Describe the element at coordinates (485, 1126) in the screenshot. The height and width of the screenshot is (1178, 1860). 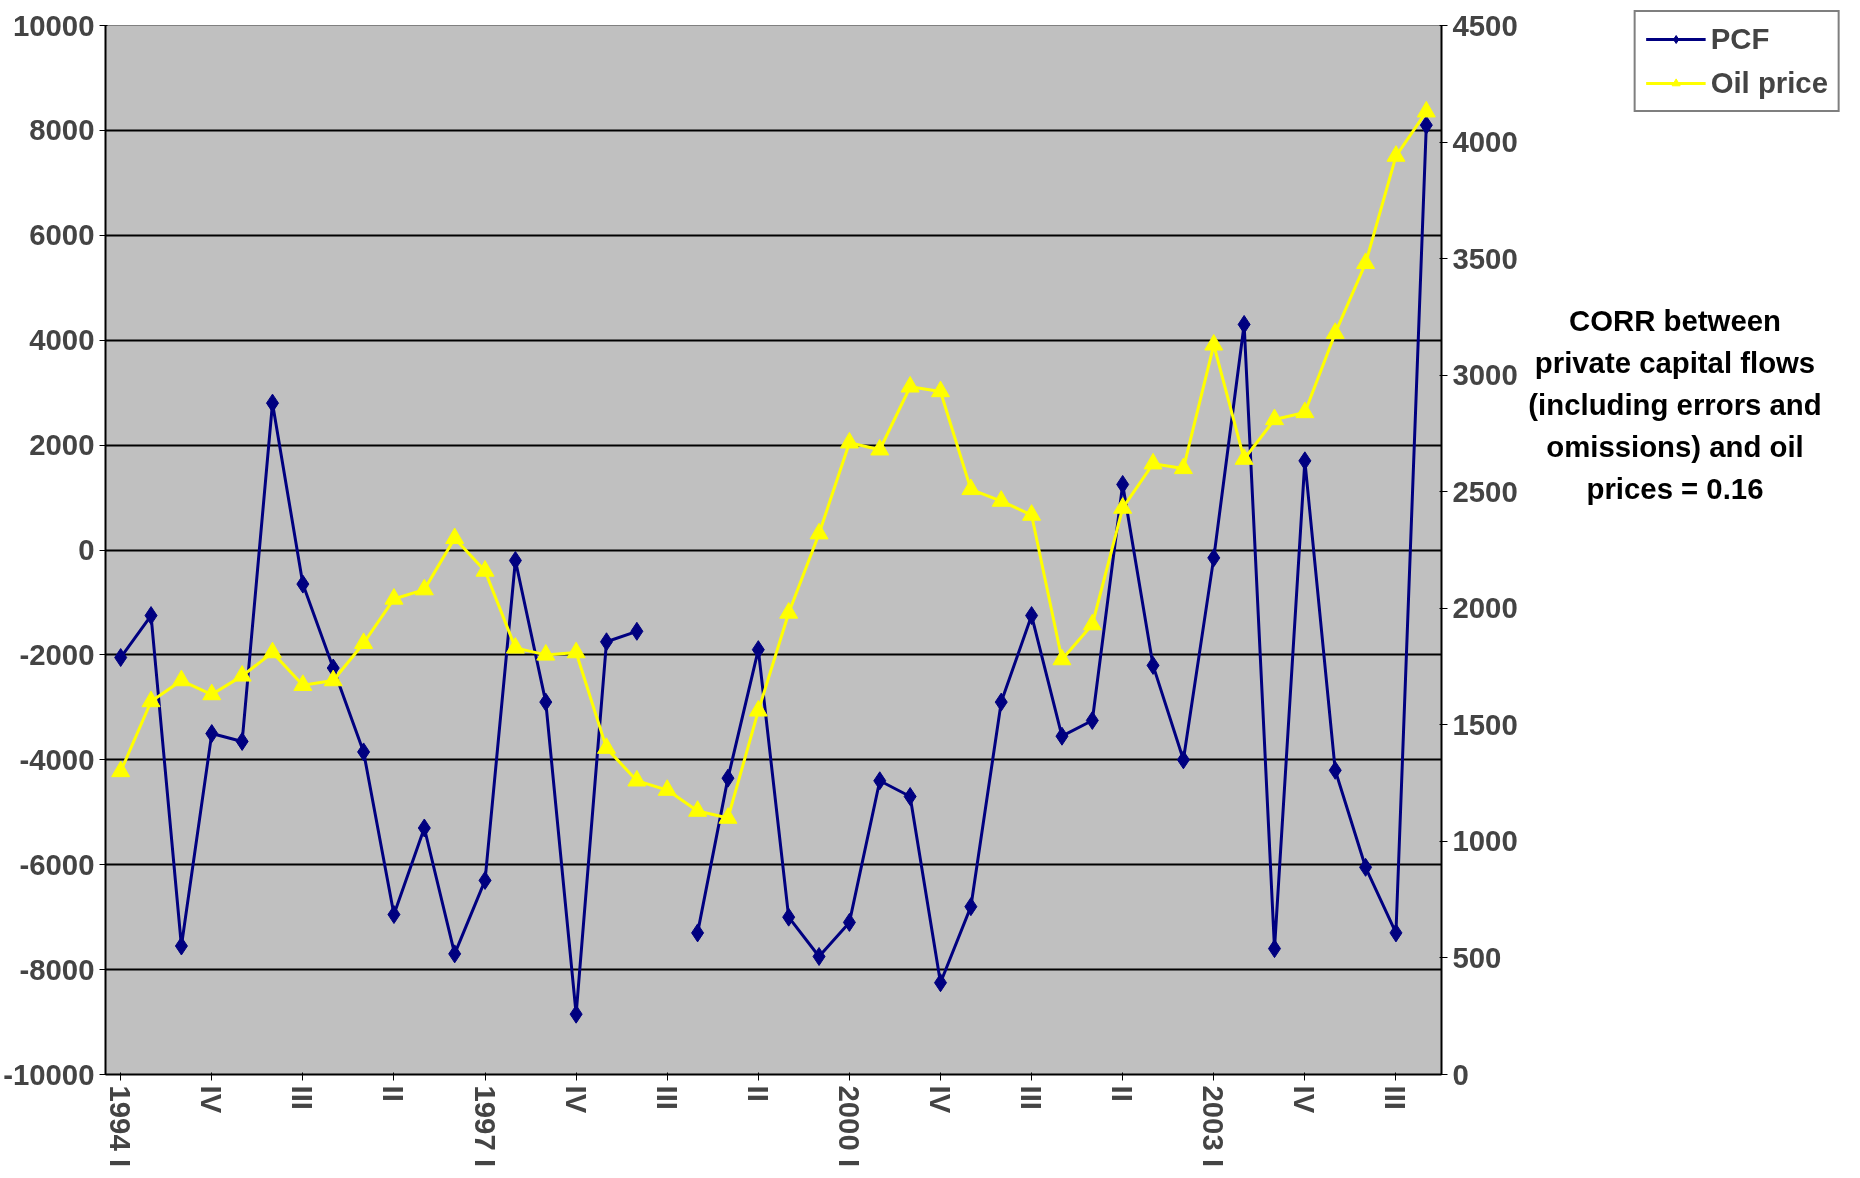
I see `x-tick-label: 1997 I` at that location.